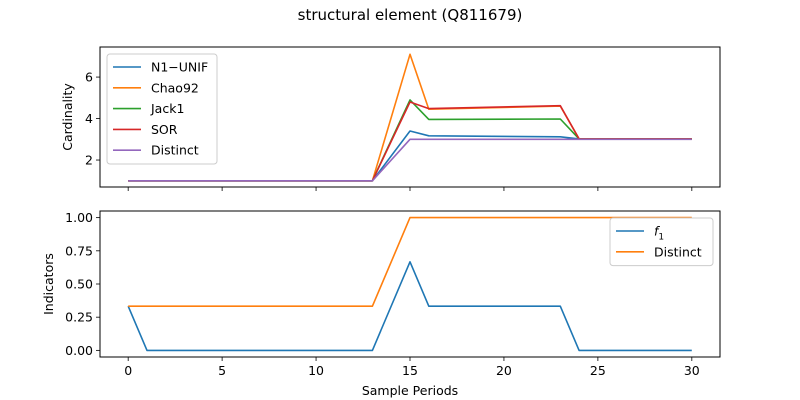 This screenshot has height=400, width=800. Describe the element at coordinates (175, 150) in the screenshot. I see `plot0-legend-label: Distinct` at that location.